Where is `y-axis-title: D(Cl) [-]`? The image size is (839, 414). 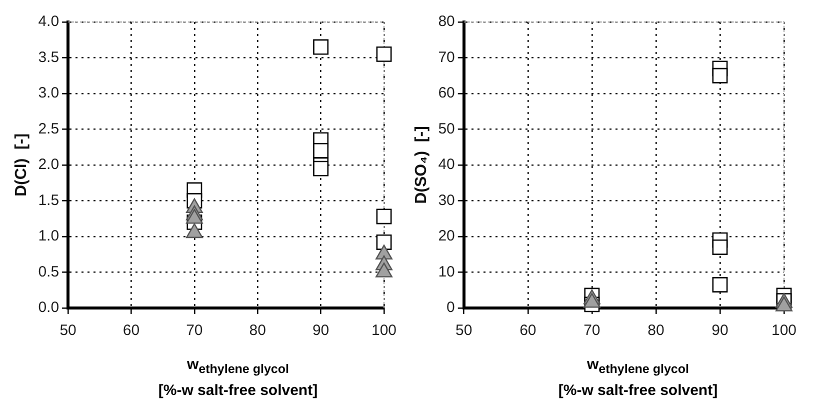
y-axis-title: D(Cl) [-] is located at coordinates (21, 165).